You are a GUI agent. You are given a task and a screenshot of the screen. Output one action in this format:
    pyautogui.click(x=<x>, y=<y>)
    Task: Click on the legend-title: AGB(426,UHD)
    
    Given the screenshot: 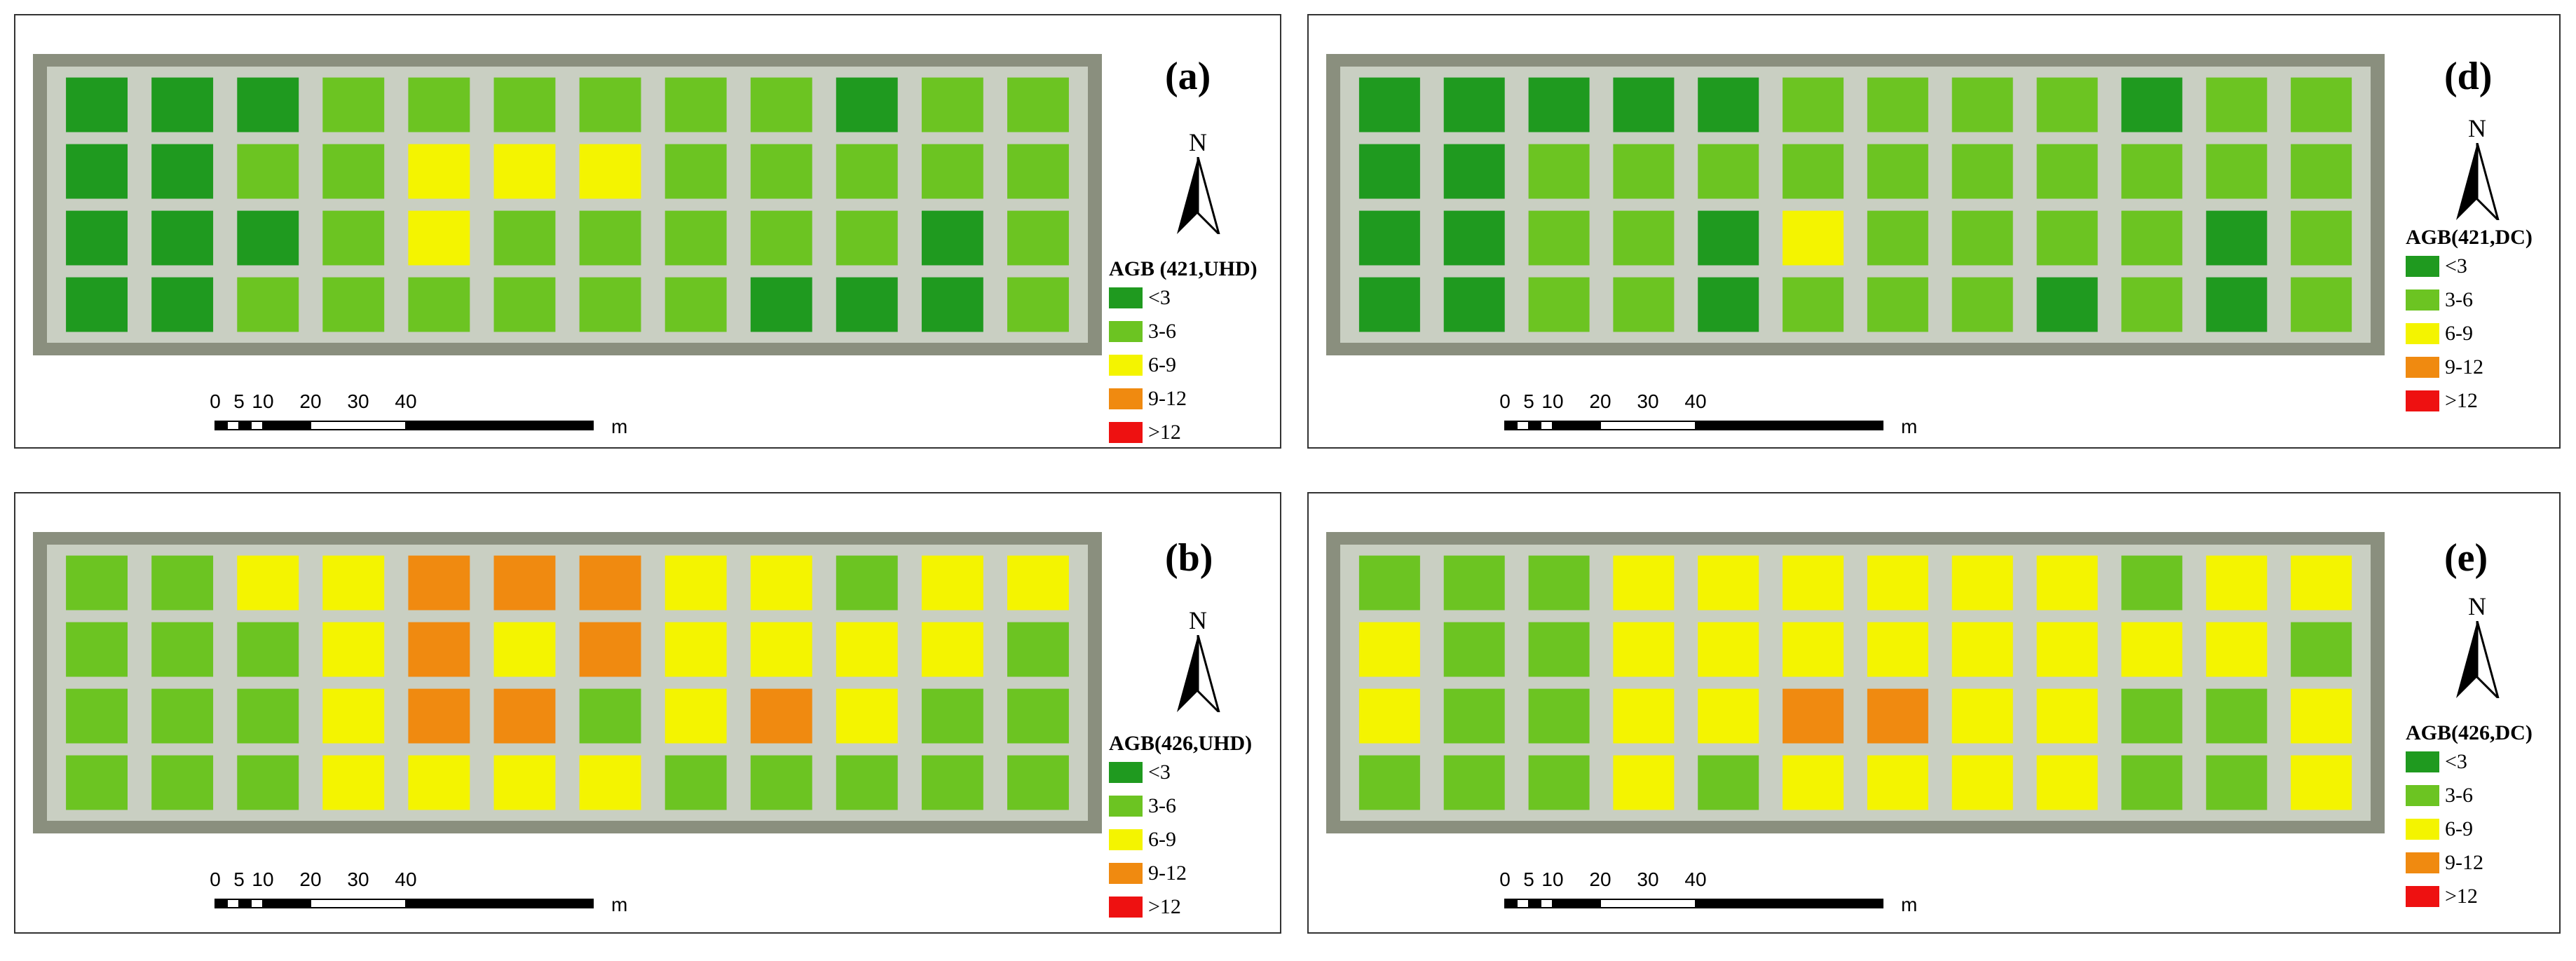 What is the action you would take?
    pyautogui.click(x=1181, y=743)
    